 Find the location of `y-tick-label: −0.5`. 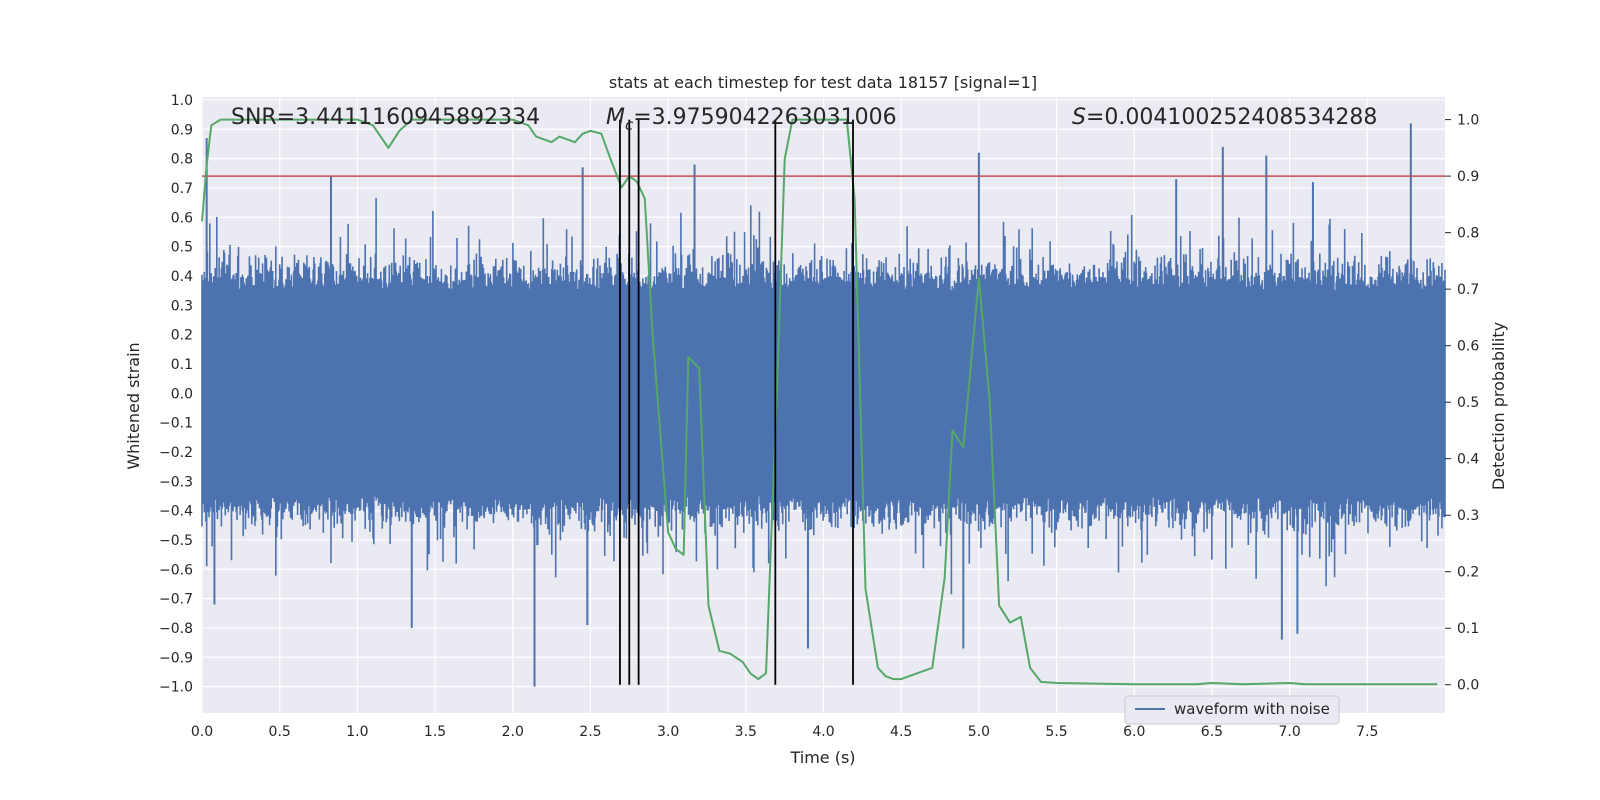

y-tick-label: −0.5 is located at coordinates (176, 541).